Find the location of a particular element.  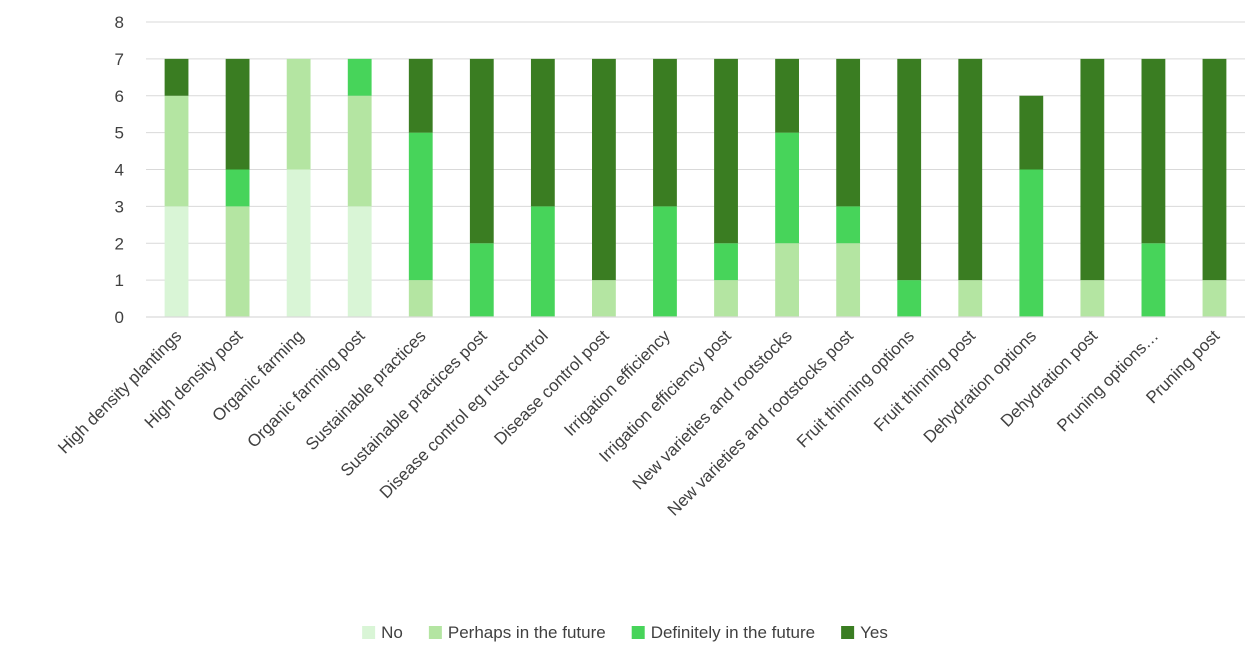

x-tick-label: High density plantings is located at coordinates (119, 391).